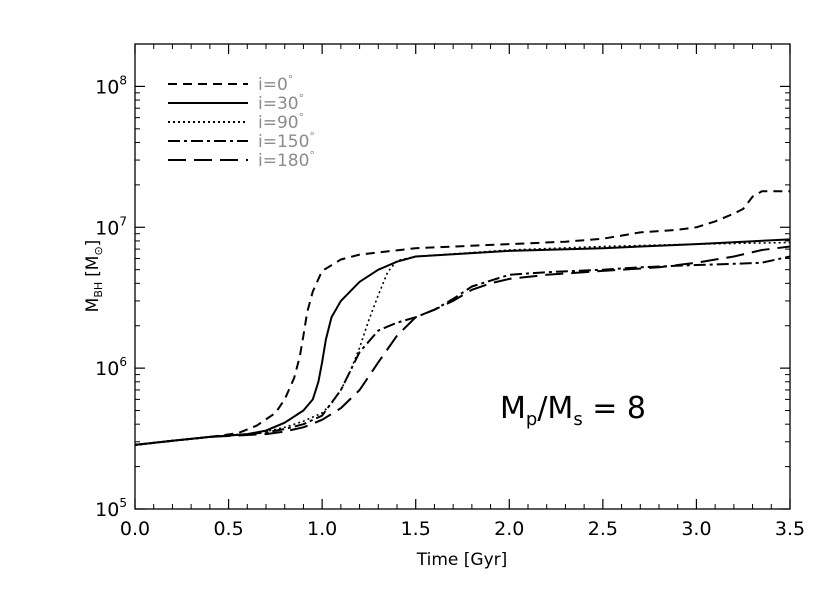 The image size is (830, 594). What do you see at coordinates (281, 103) in the screenshot?
I see `legend-label-2: i=30°` at bounding box center [281, 103].